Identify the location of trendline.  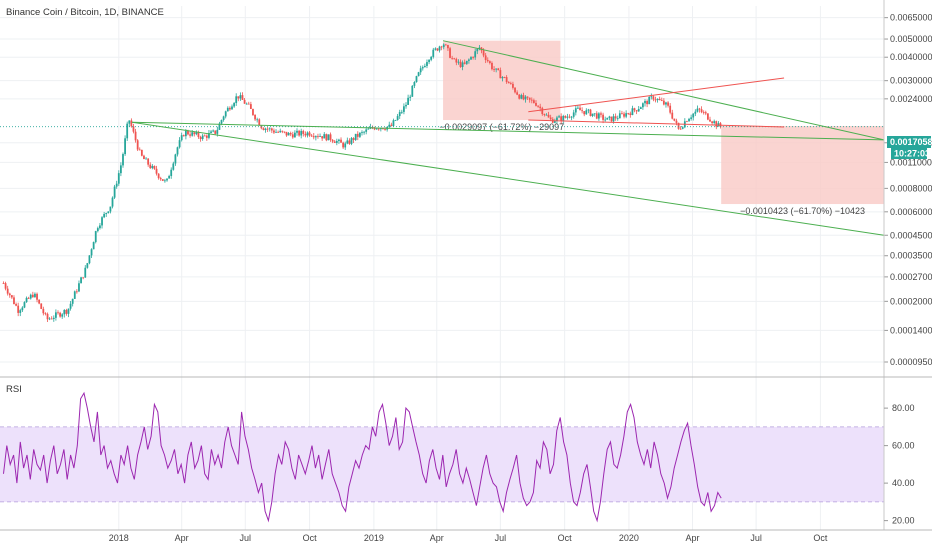
(663, 90).